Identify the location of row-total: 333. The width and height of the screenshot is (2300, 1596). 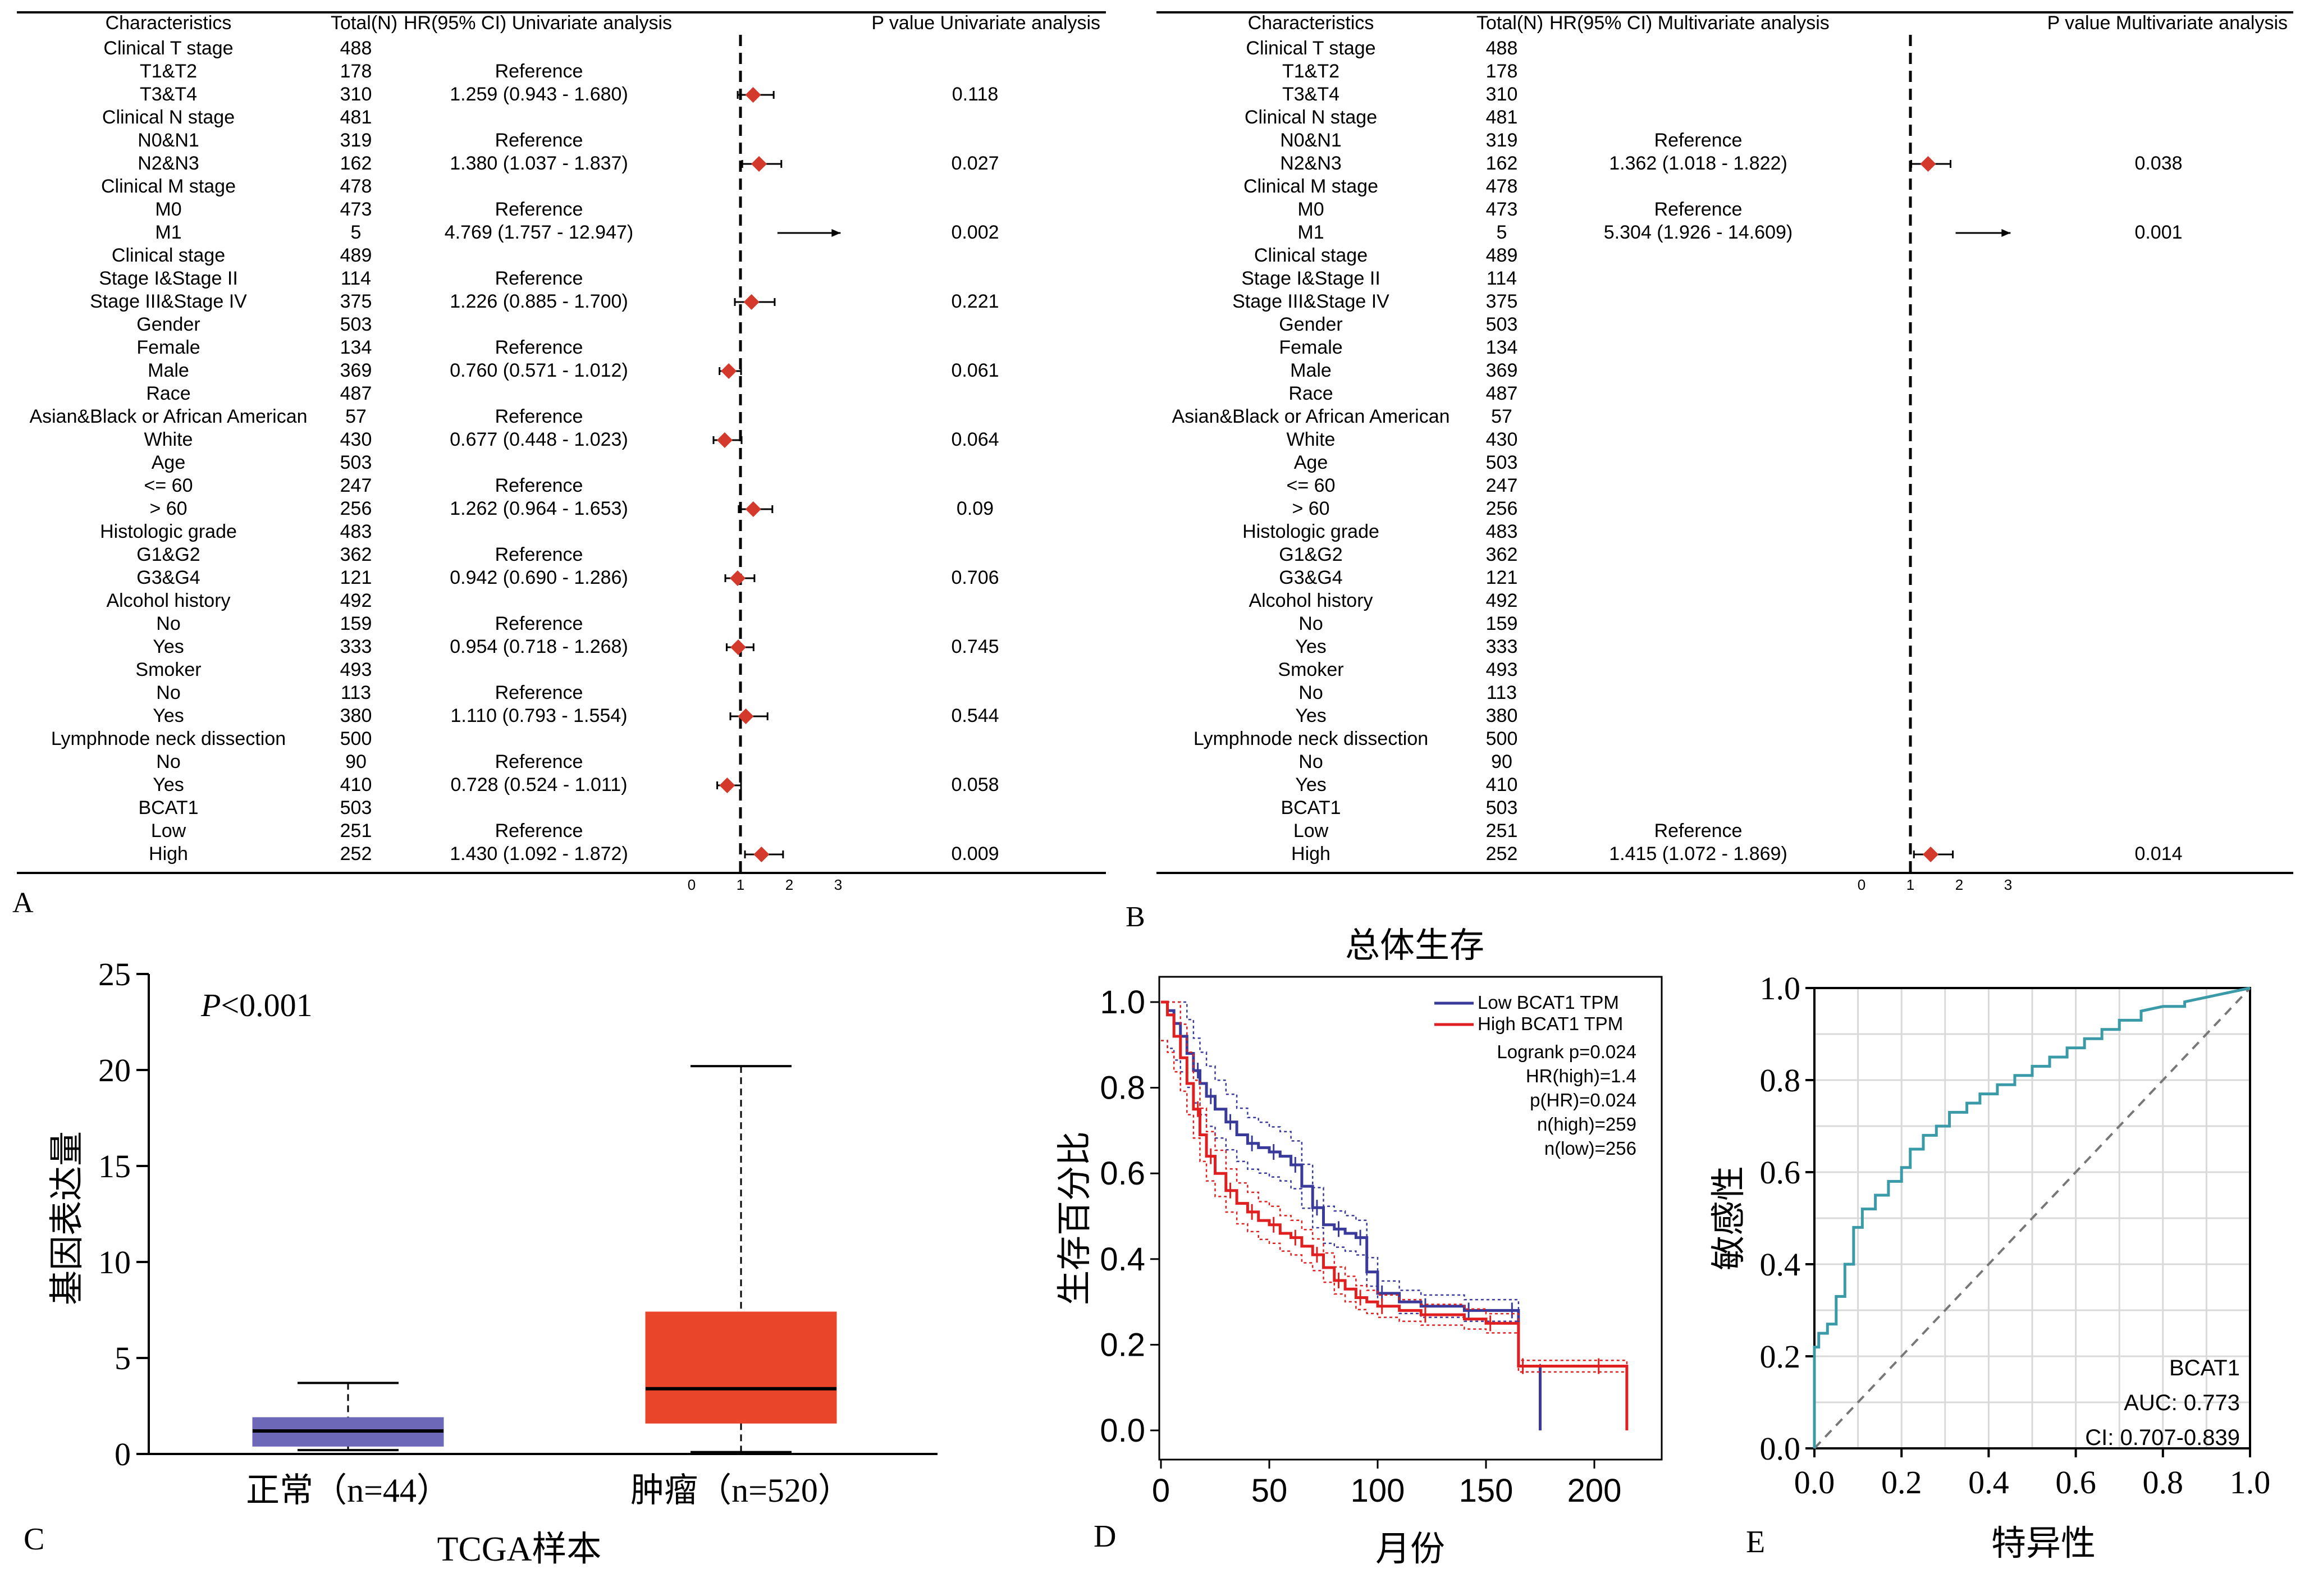
(356, 646).